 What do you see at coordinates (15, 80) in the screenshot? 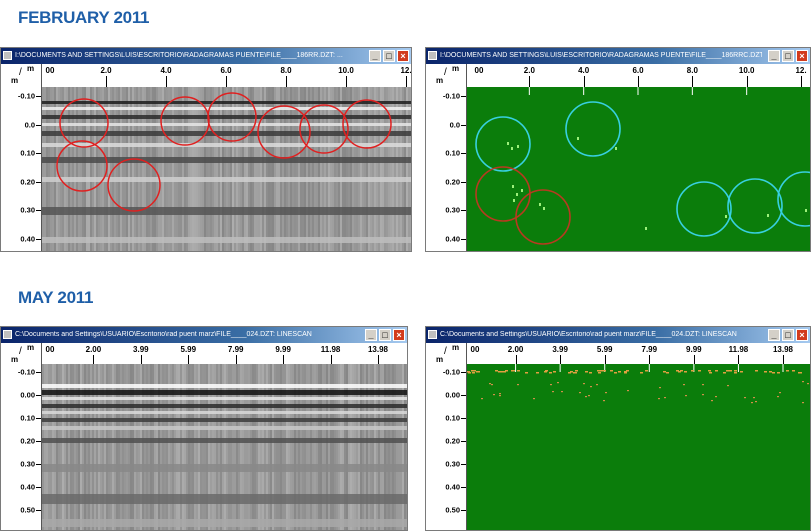
I see `y-unit-label: m` at bounding box center [15, 80].